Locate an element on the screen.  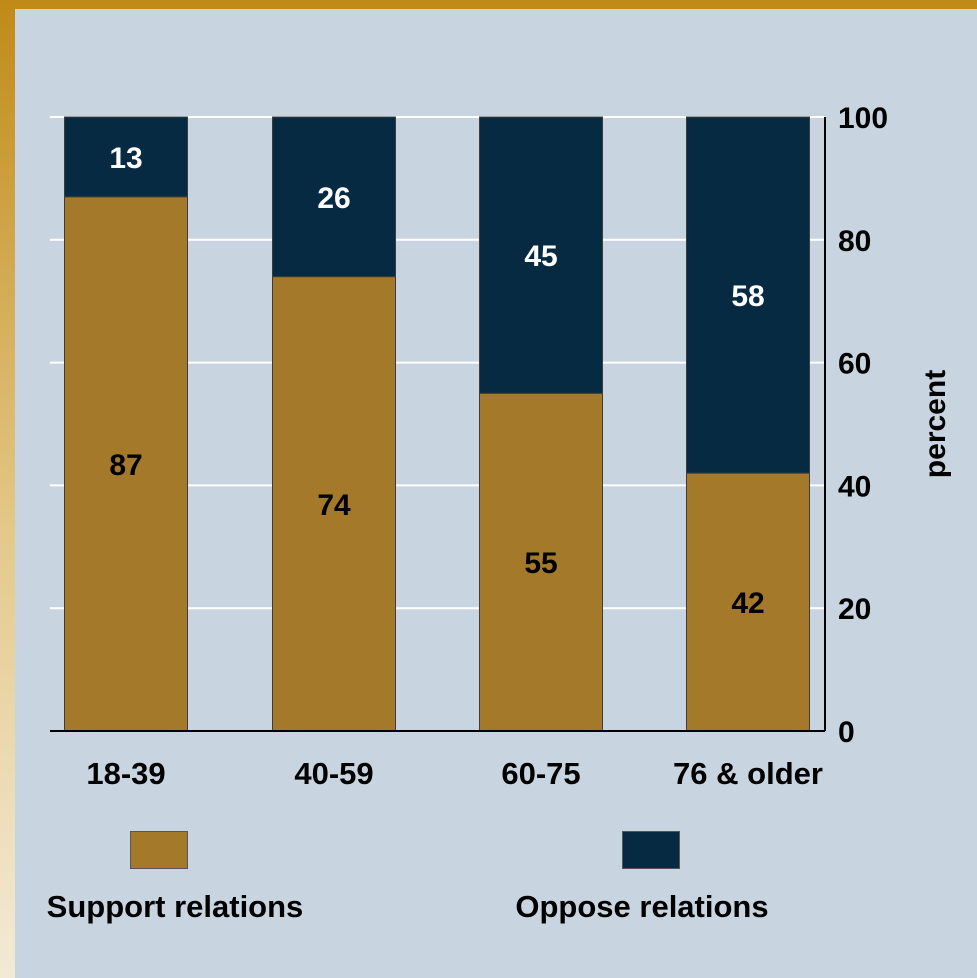
x-tick-label: 76 & older is located at coordinates (748, 773).